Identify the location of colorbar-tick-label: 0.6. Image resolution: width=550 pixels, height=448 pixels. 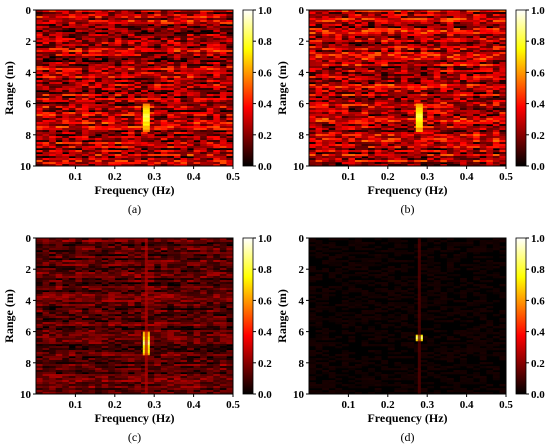
(265, 73).